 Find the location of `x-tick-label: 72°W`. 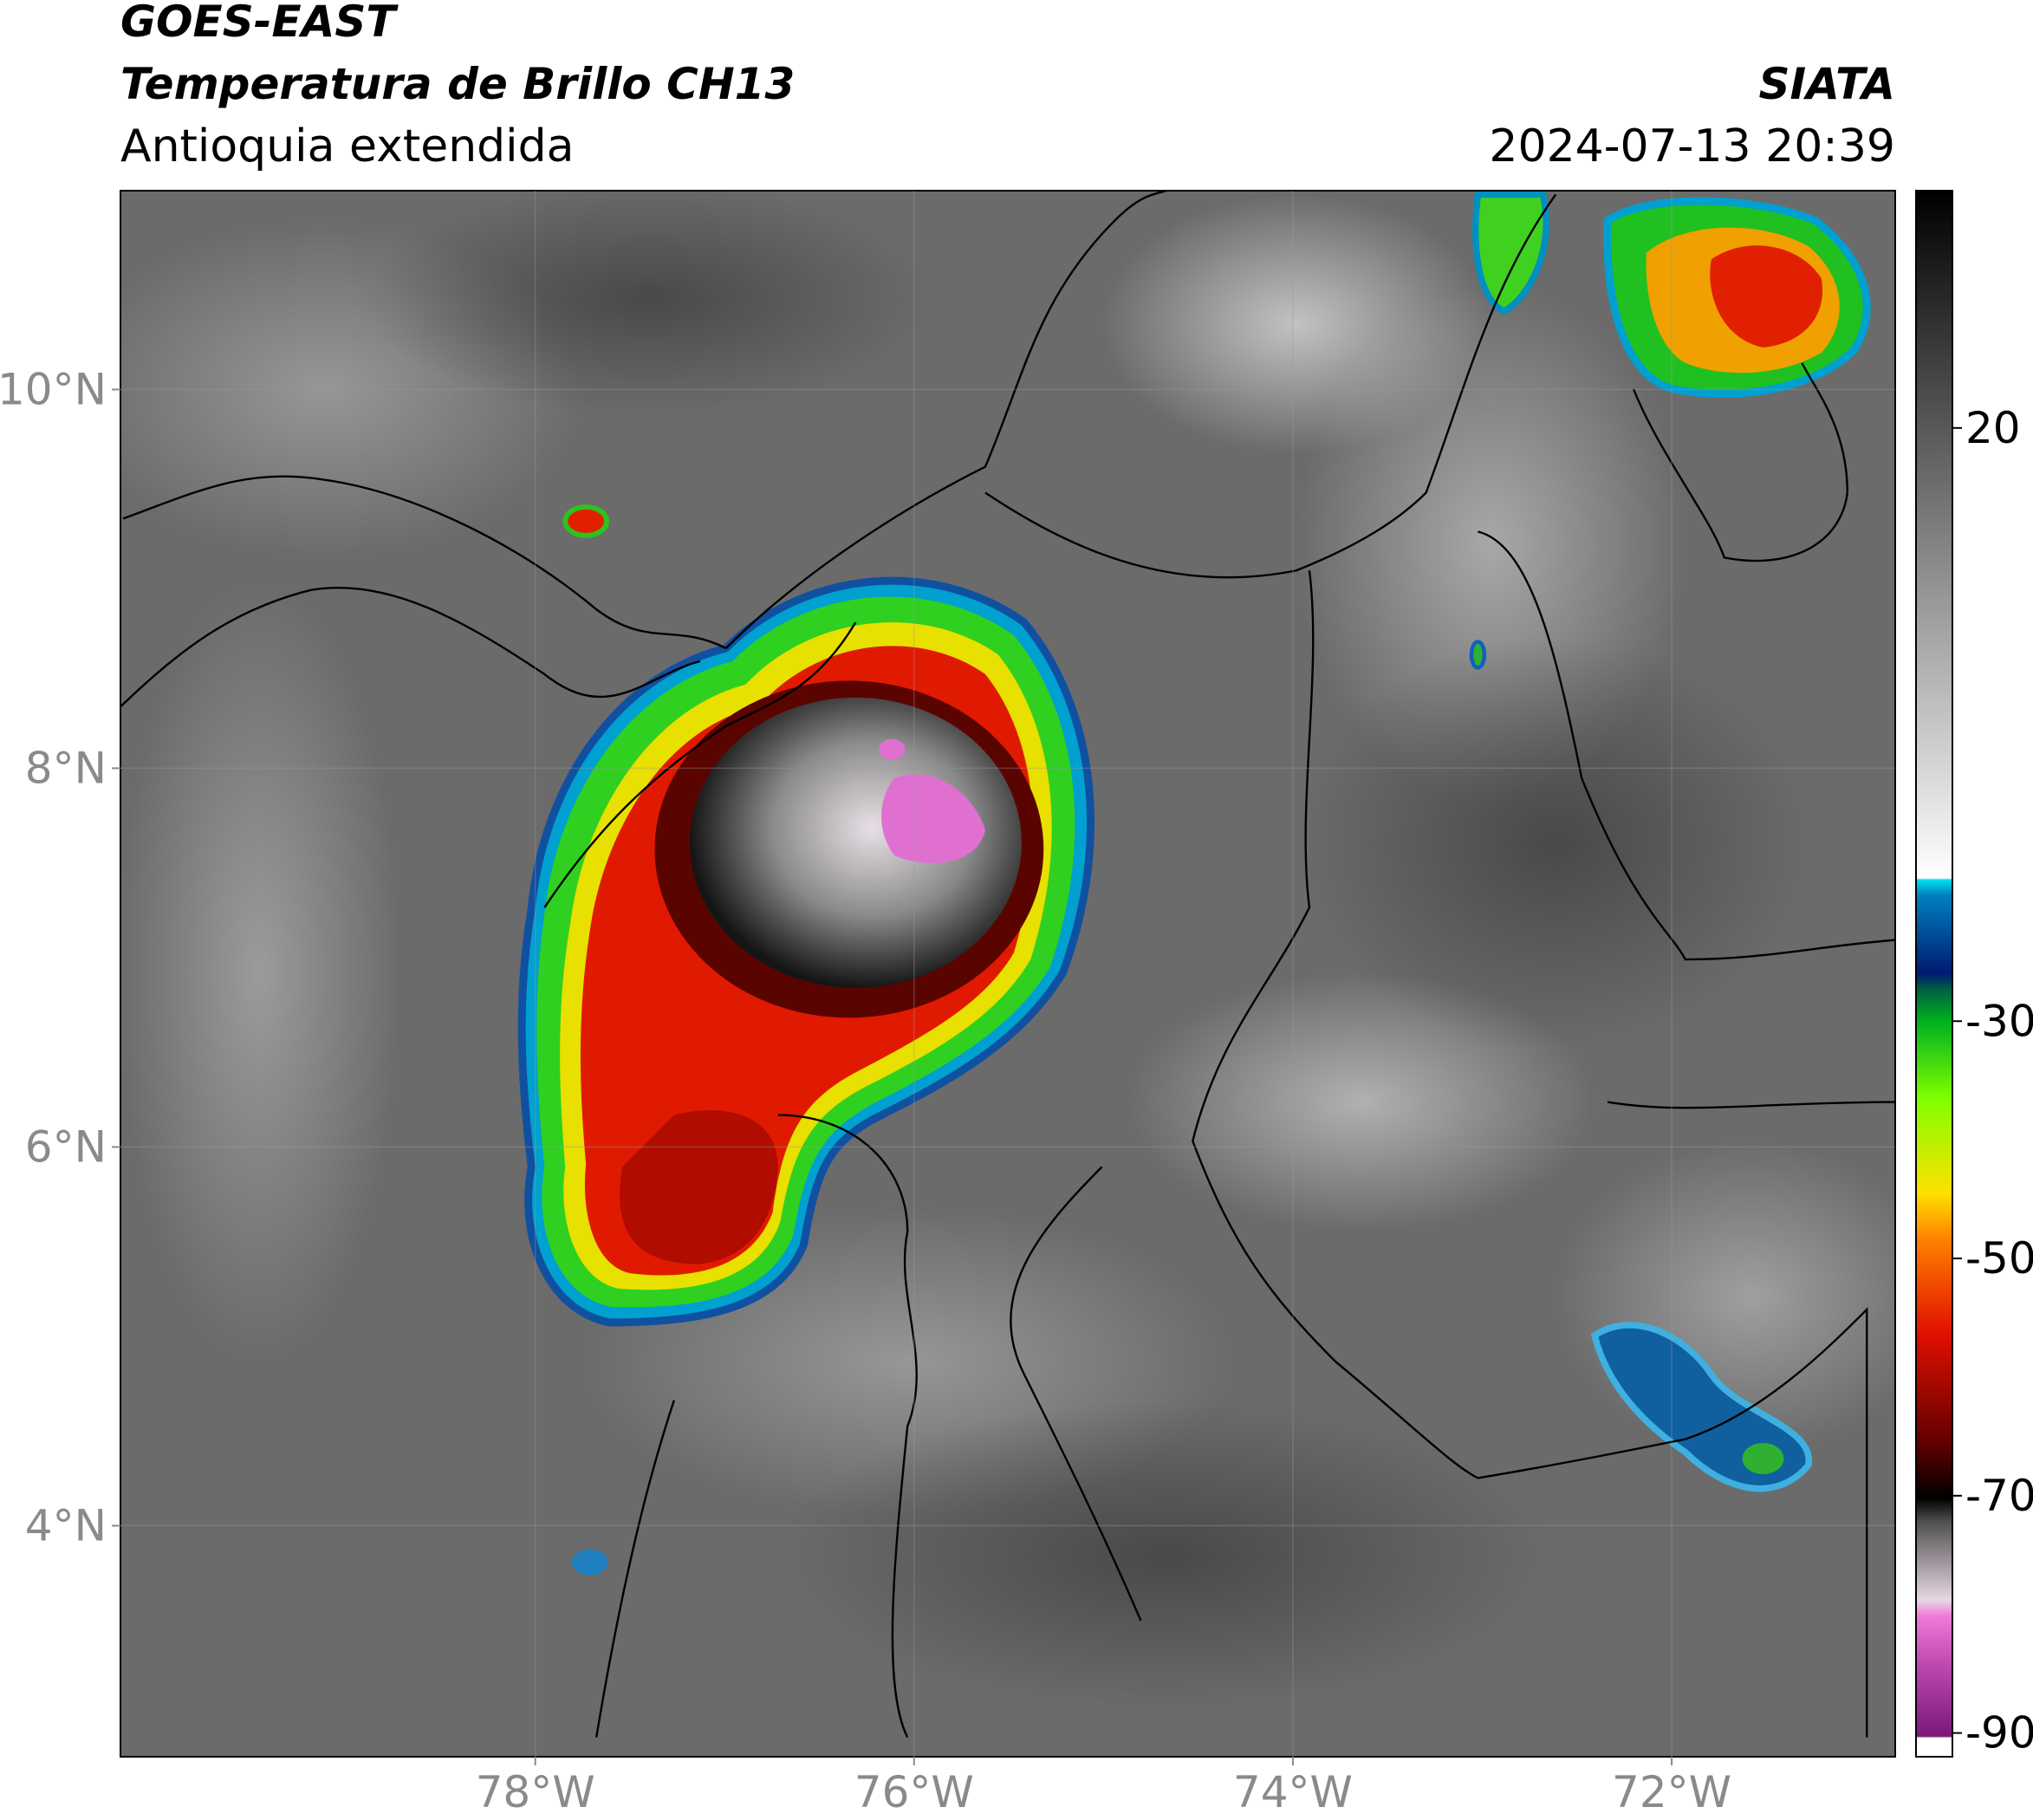

x-tick-label: 72°W is located at coordinates (1671, 1792).